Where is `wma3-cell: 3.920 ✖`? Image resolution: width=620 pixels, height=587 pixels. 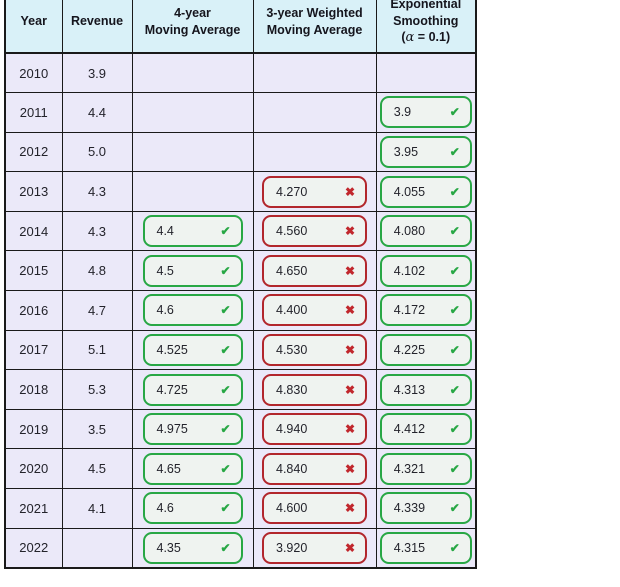
wma3-cell: 3.920 ✖ is located at coordinates (314, 548).